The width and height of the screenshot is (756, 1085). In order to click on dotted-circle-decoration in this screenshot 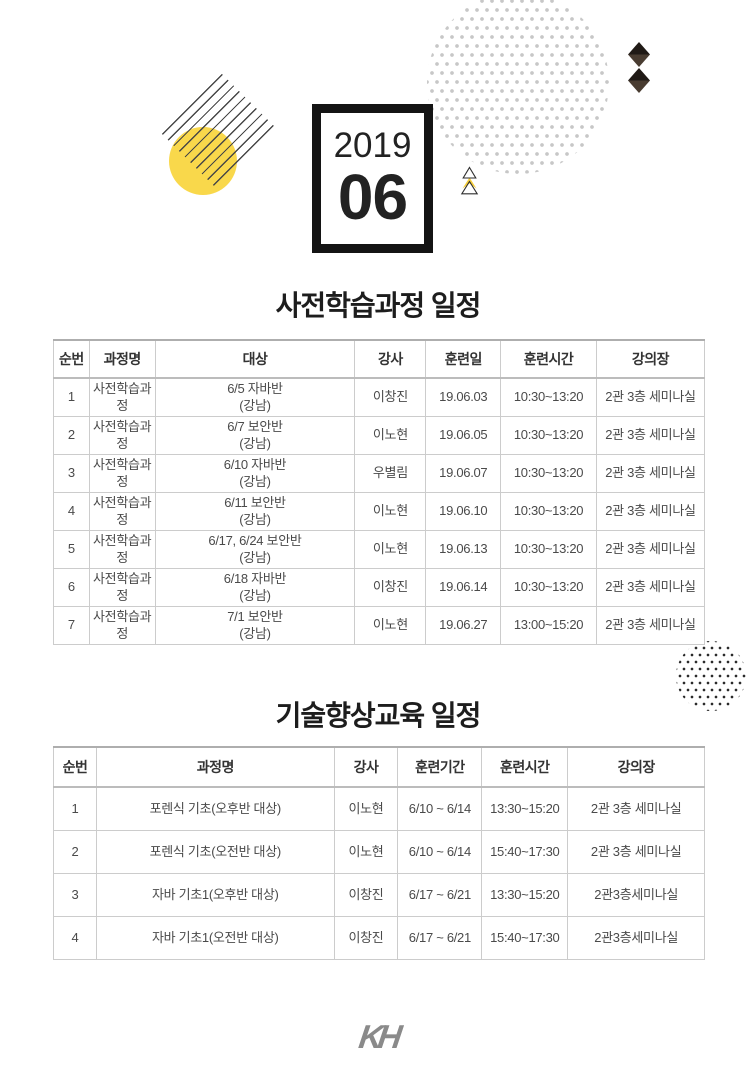, I will do `click(518, 87)`.